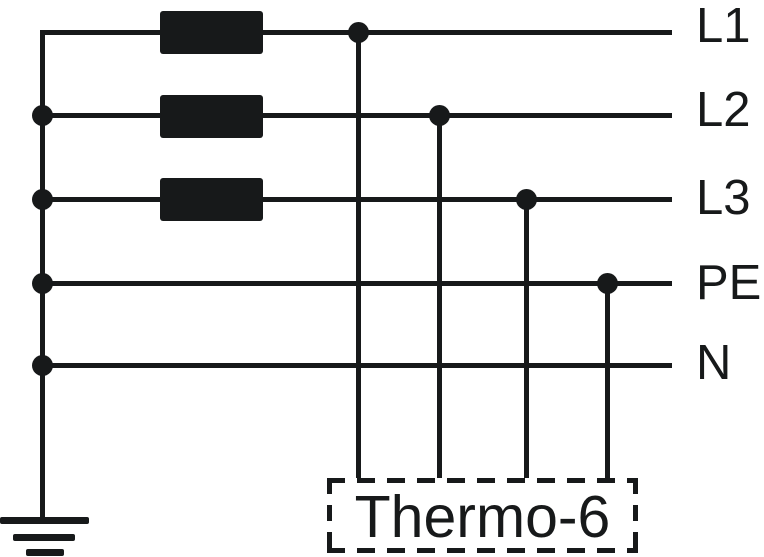  What do you see at coordinates (635, 515) in the screenshot?
I see `thermo-box-border-right` at bounding box center [635, 515].